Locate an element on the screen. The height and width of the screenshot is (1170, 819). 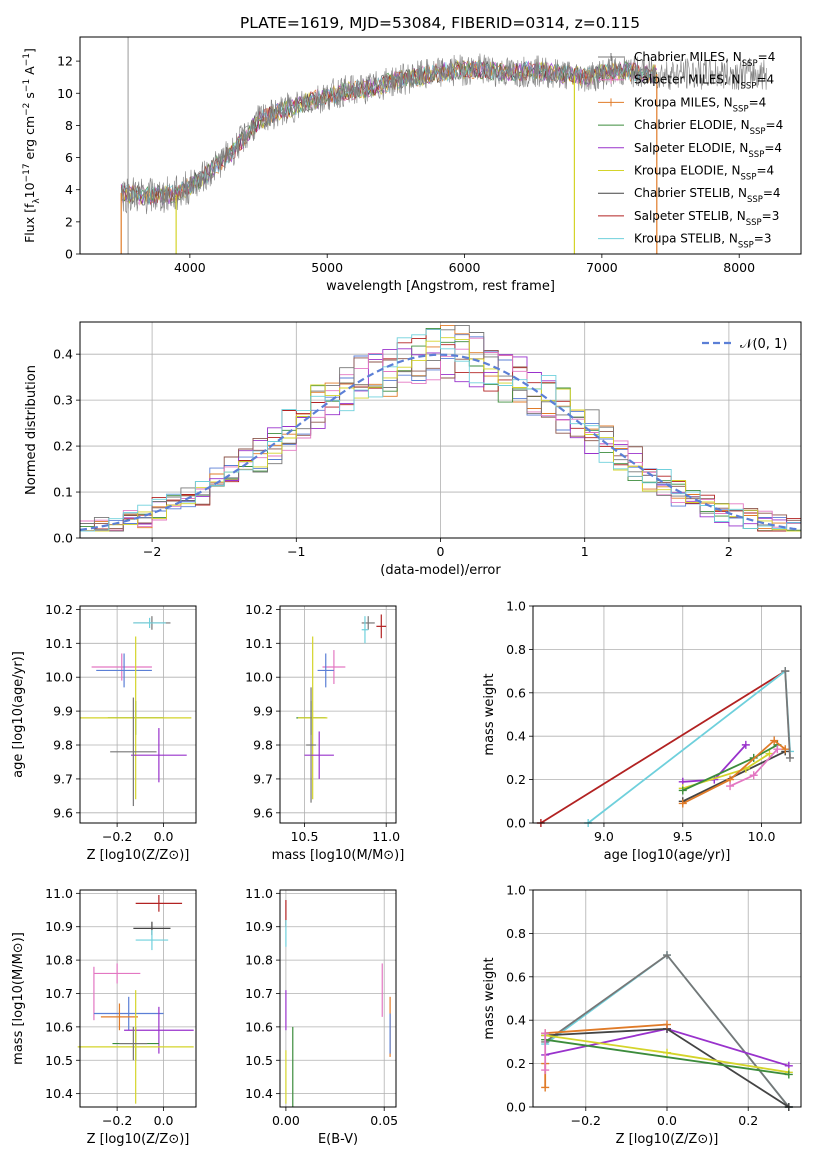
legend-label-part: Kroupa MILES, N is located at coordinates (683, 102).